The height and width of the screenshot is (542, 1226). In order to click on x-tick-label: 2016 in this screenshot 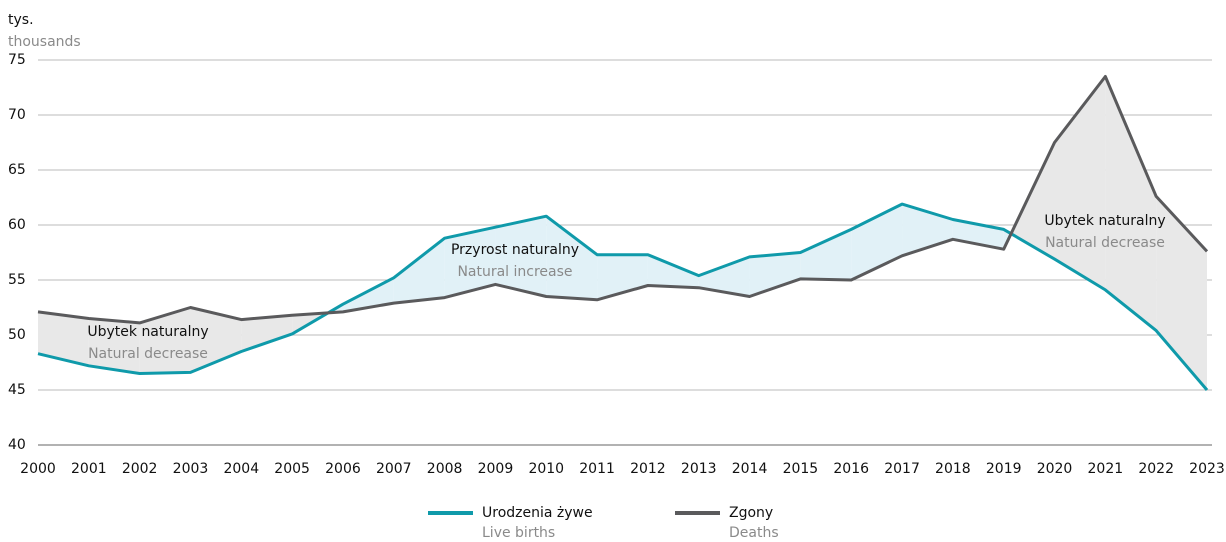, I will do `click(851, 469)`.